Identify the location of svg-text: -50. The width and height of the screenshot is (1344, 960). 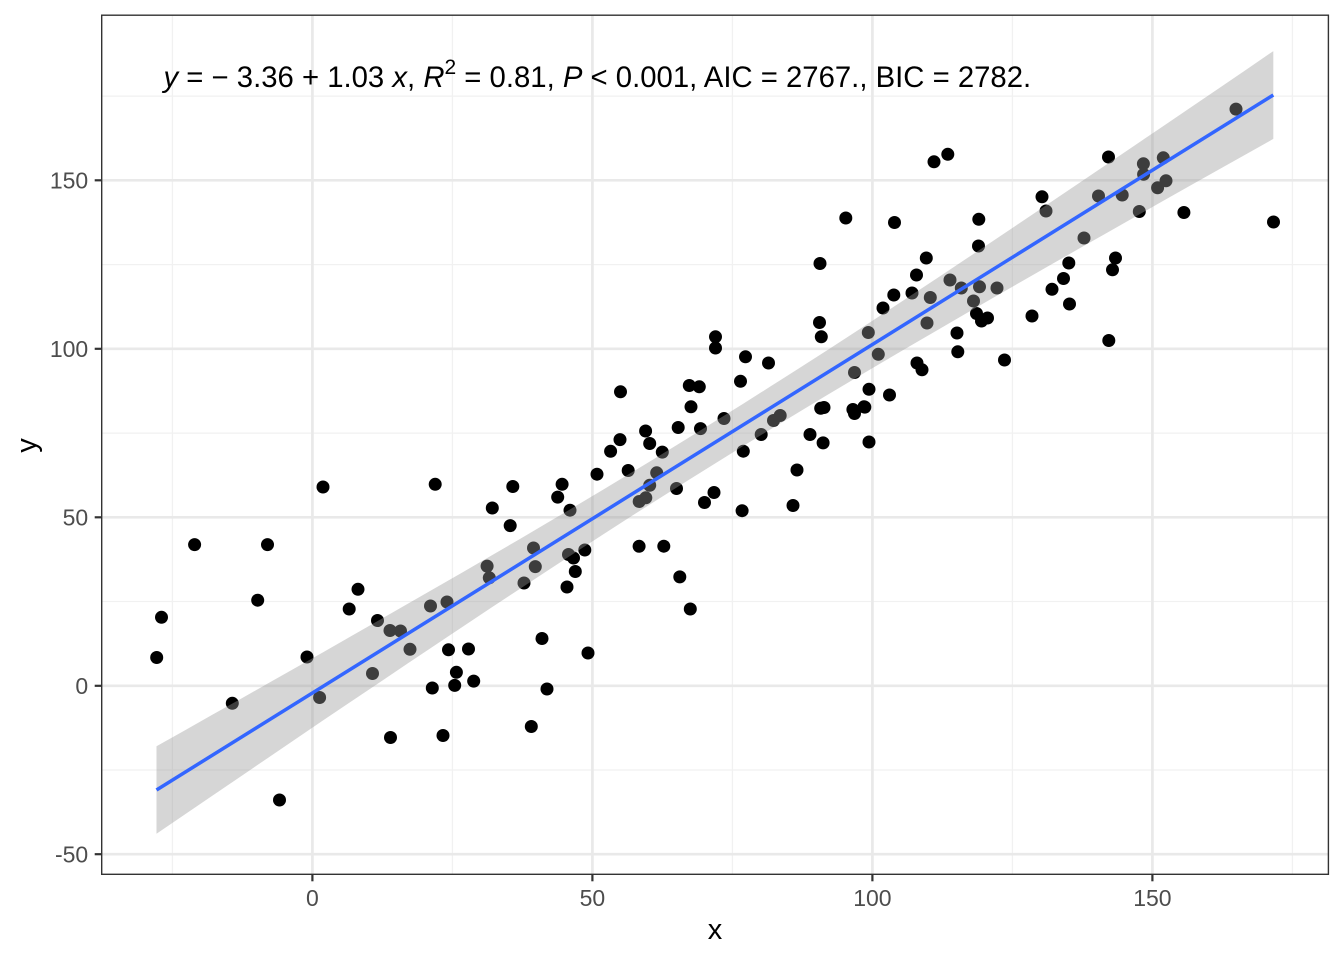
(71, 855).